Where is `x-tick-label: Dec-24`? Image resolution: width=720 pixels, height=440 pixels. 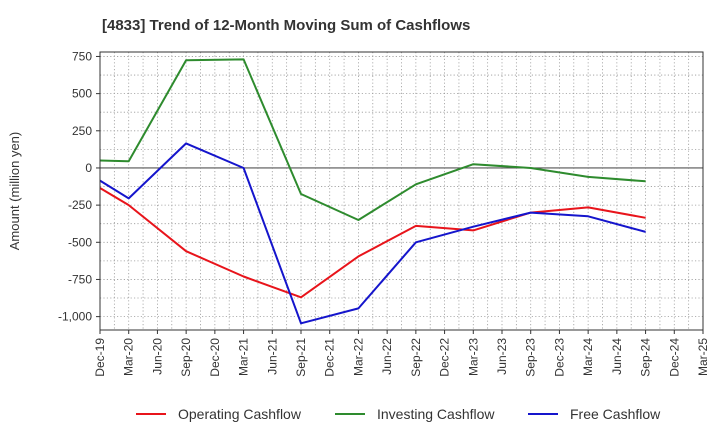
x-tick-label: Dec-24 is located at coordinates (674, 357).